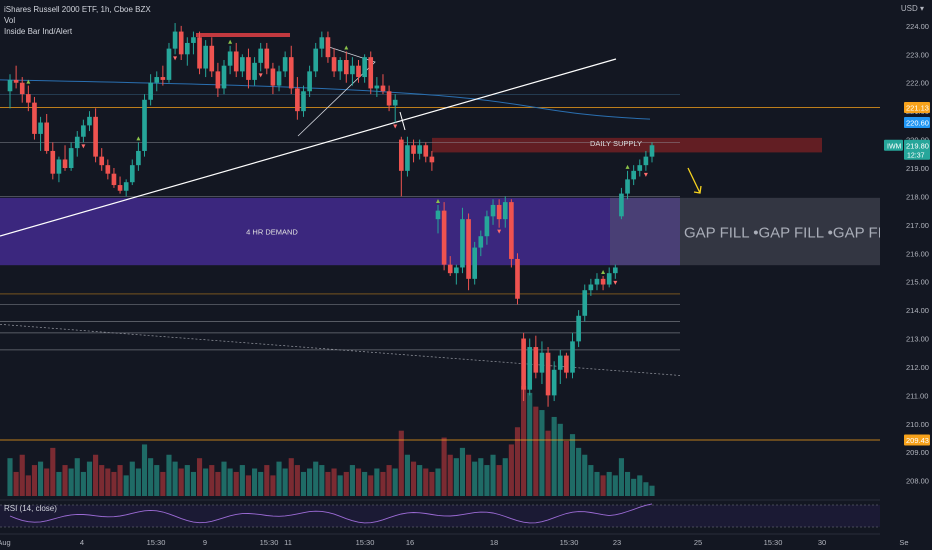 The height and width of the screenshot is (550, 932). What do you see at coordinates (10, 20) in the screenshot?
I see `indicator-vol: Vol` at bounding box center [10, 20].